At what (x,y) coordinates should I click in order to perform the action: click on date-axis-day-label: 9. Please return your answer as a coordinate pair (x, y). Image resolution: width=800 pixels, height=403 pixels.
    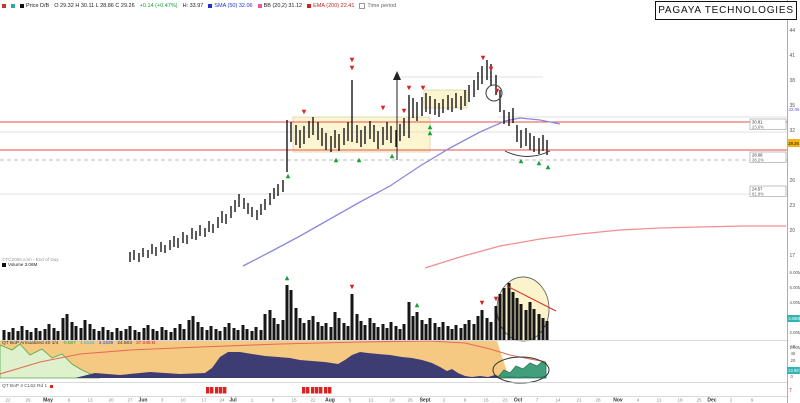
    Looking at the image, I should click on (465, 400).